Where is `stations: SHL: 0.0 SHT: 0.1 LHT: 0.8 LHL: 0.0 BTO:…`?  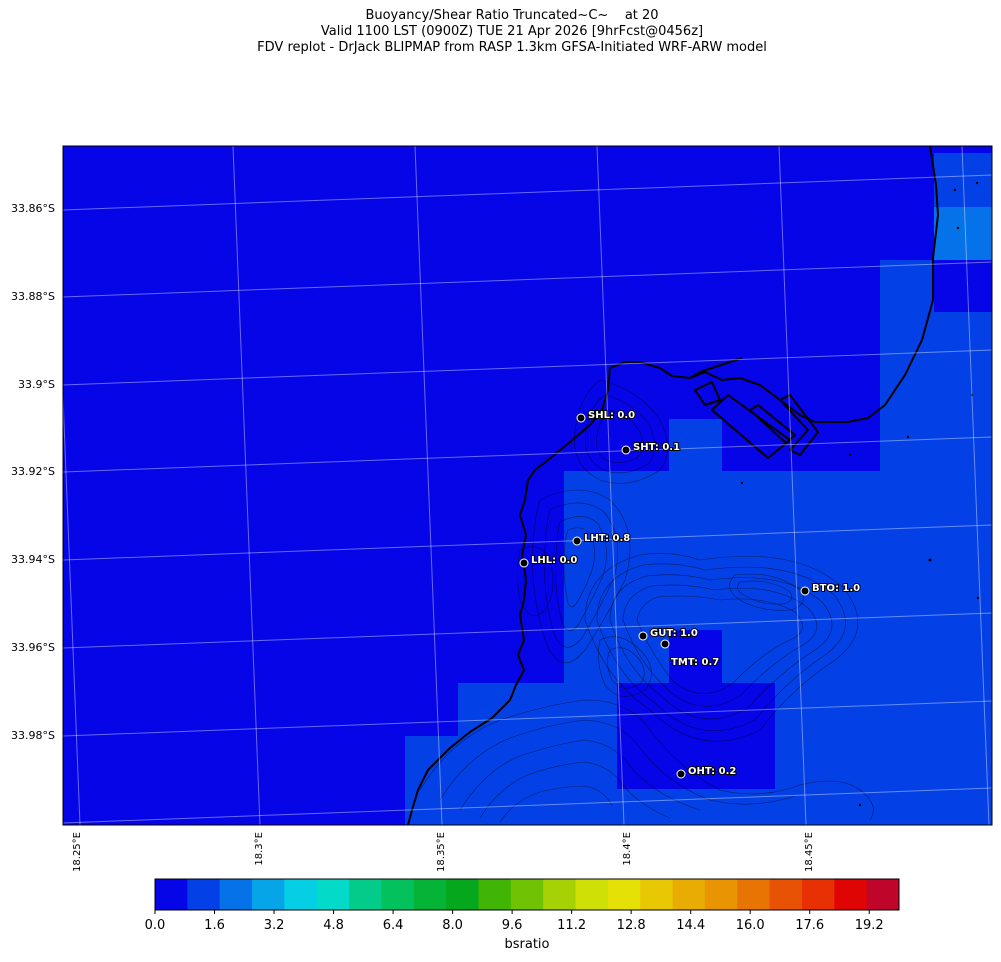 stations: SHL: 0.0 SHT: 0.1 LHT: 0.8 LHL: 0.0 BTO:… is located at coordinates (690, 594).